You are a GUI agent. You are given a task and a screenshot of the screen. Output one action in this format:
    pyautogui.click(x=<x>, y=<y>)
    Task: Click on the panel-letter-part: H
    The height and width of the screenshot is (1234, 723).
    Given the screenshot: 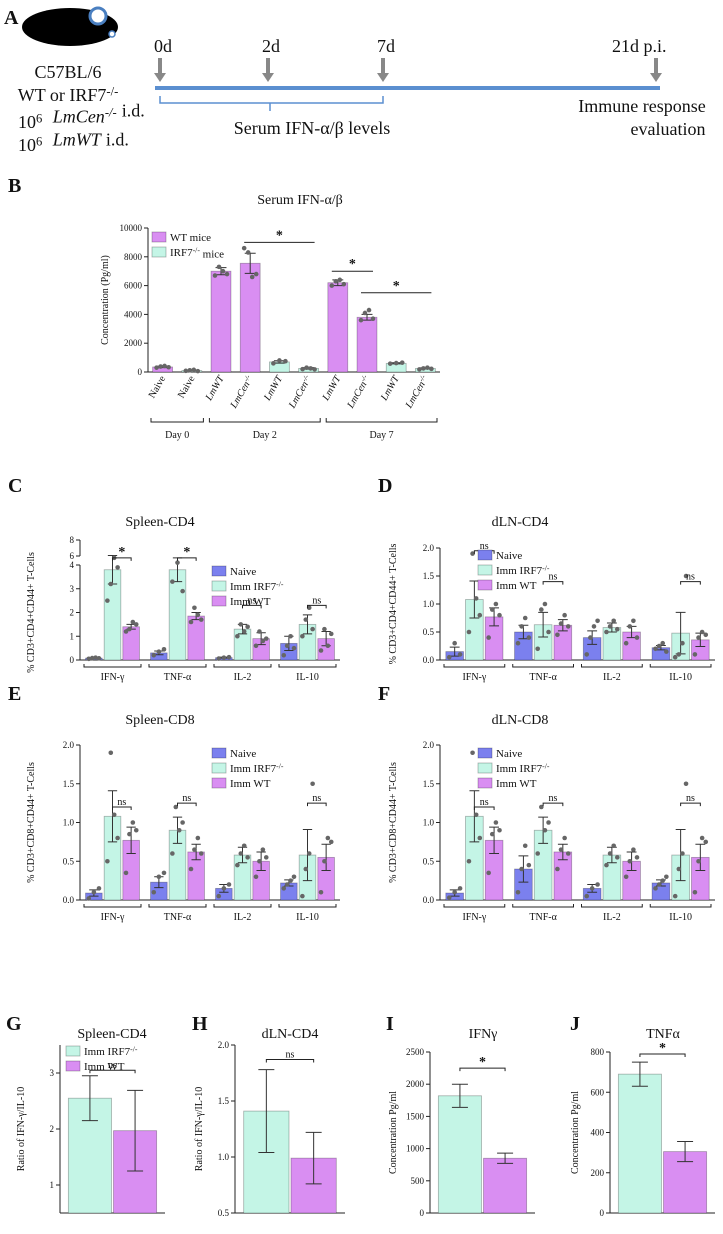 What is the action you would take?
    pyautogui.click(x=200, y=1024)
    